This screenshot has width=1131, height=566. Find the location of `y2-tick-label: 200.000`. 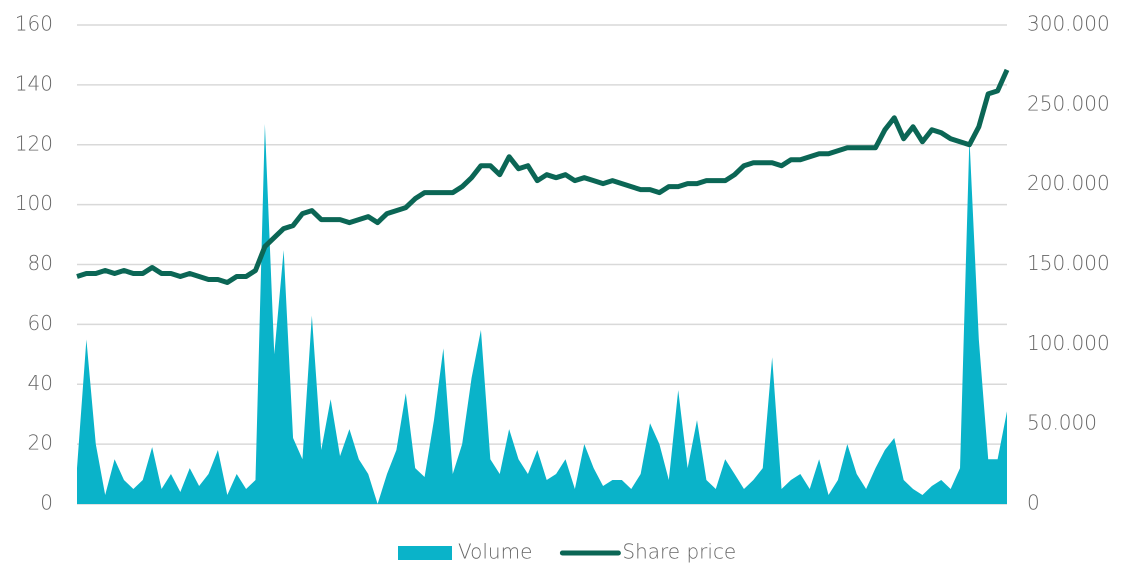

y2-tick-label: 200.000 is located at coordinates (1068, 183).